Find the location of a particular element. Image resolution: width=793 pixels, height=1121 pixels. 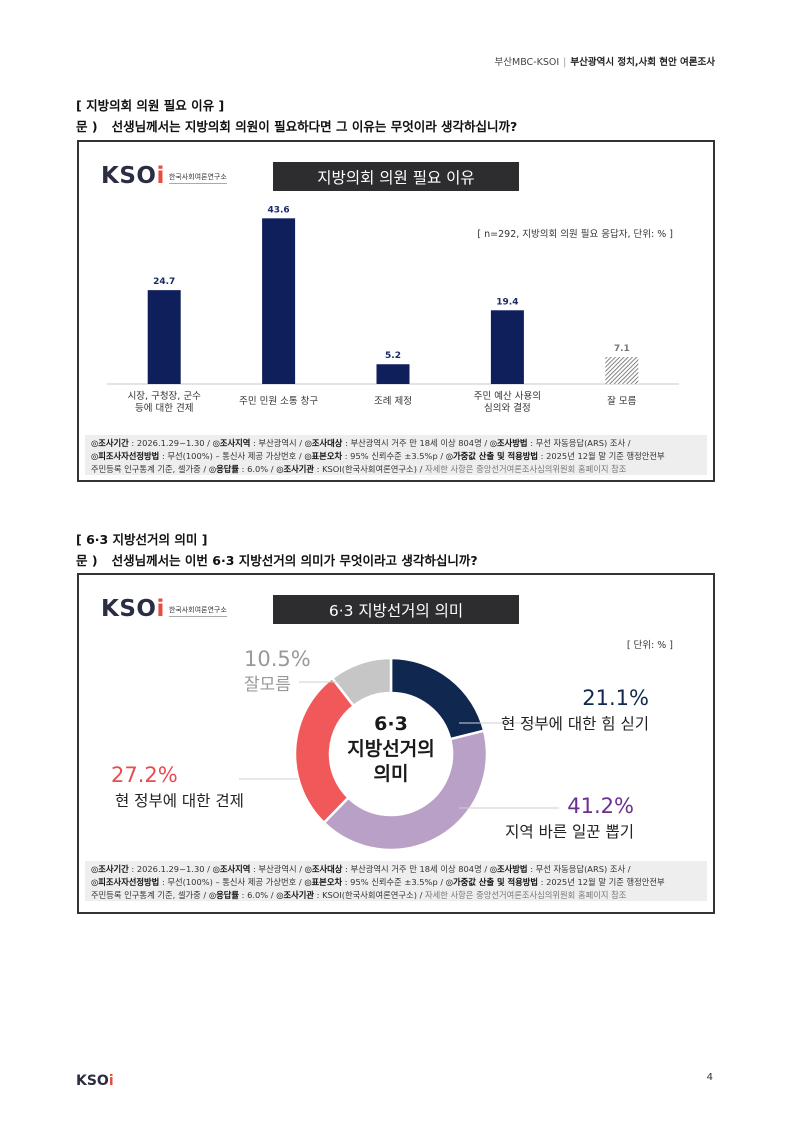

bar-category-label-4-0: 잘 모름 is located at coordinates (621, 401).